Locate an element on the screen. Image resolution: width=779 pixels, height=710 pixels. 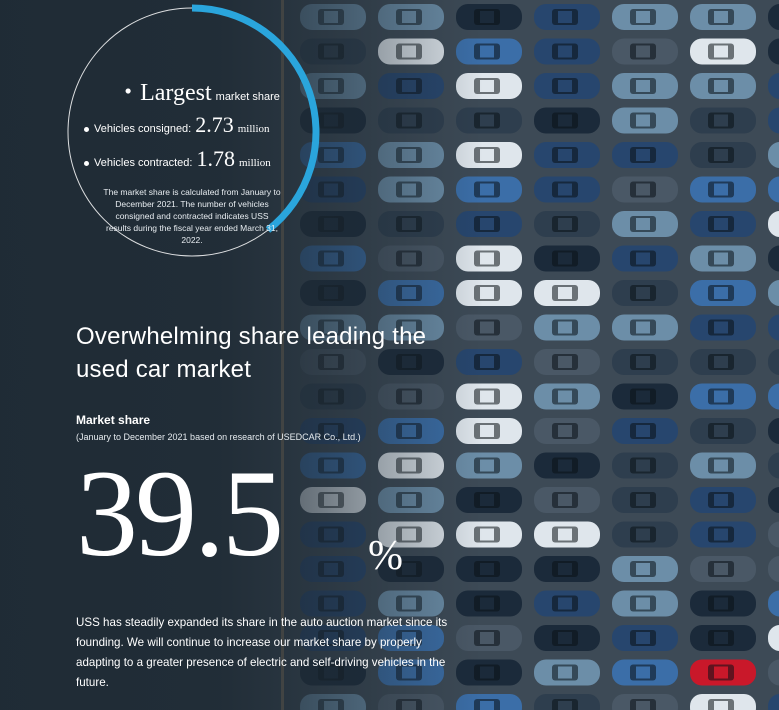
ring-progress-arc is located at coordinates (255, 118).